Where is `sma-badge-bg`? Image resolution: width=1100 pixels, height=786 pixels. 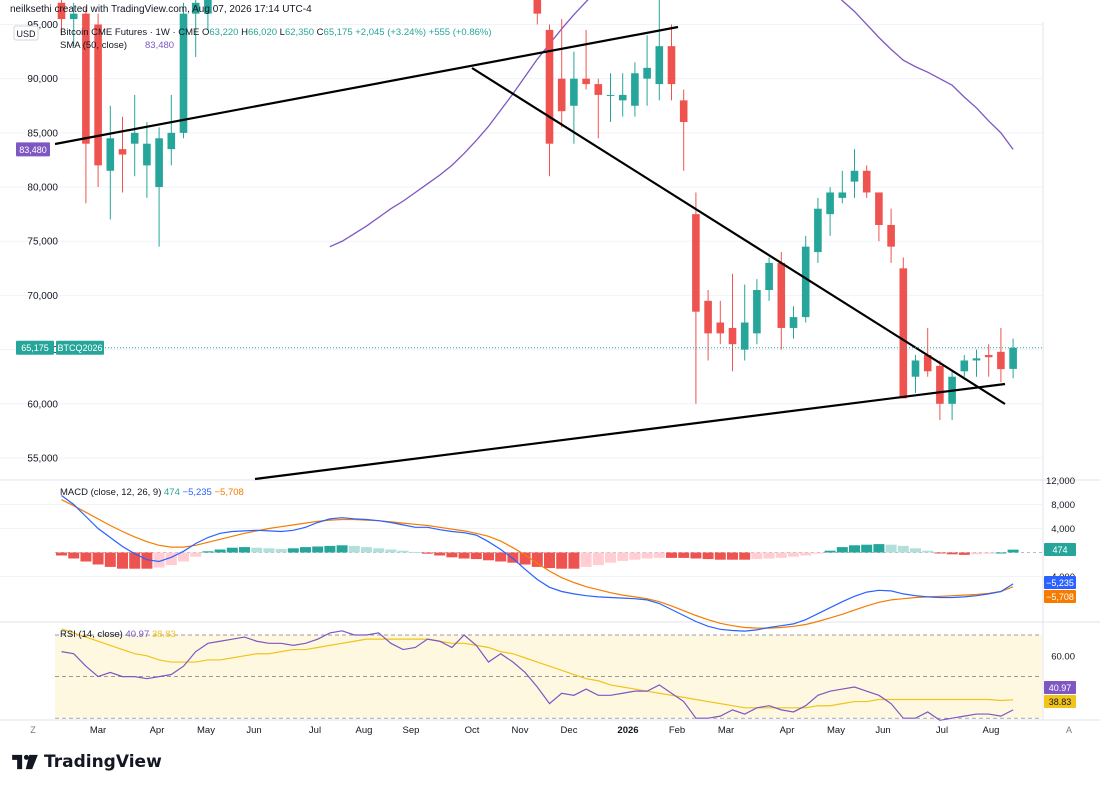 sma-badge-bg is located at coordinates (33, 149).